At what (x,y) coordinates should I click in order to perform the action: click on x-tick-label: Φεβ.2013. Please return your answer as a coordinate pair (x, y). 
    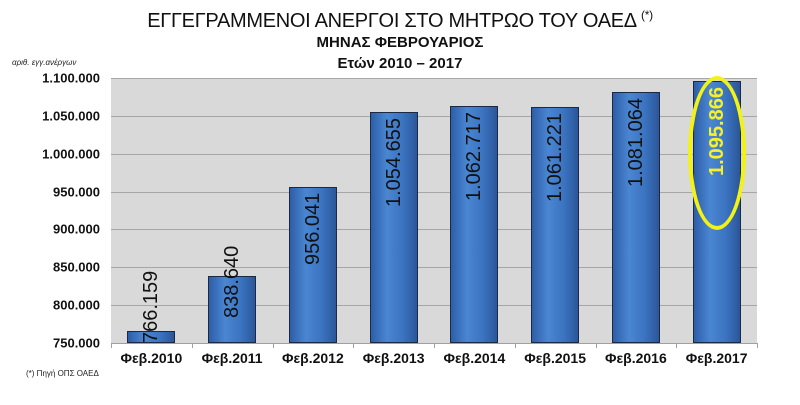
    Looking at the image, I should click on (393, 358).